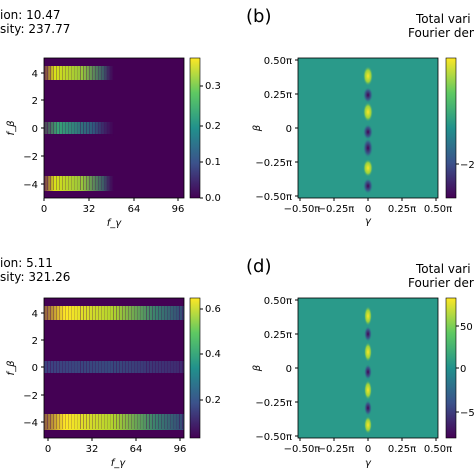 The height and width of the screenshot is (474, 474). Describe the element at coordinates (467, 413) in the screenshot. I see `panel-d-colorbar-label: −50` at that location.